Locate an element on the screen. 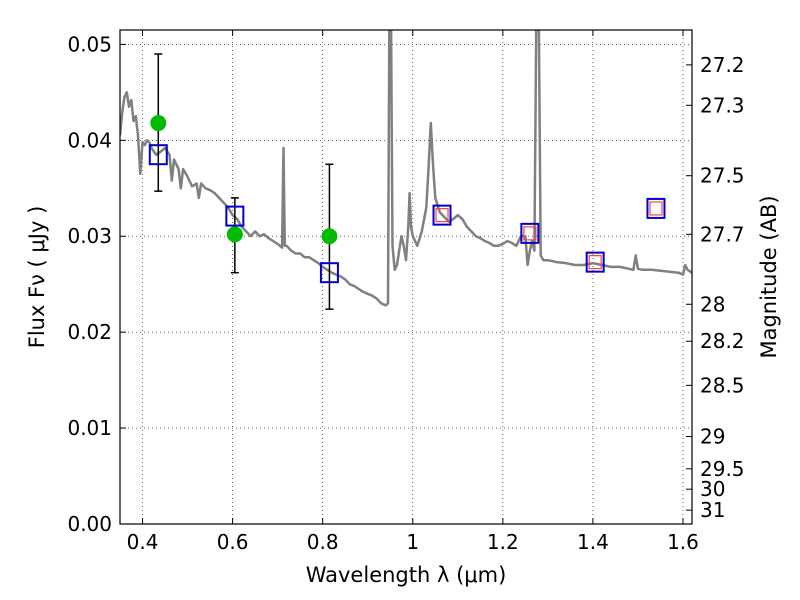  x-tick-label: 1.4 is located at coordinates (593, 542).